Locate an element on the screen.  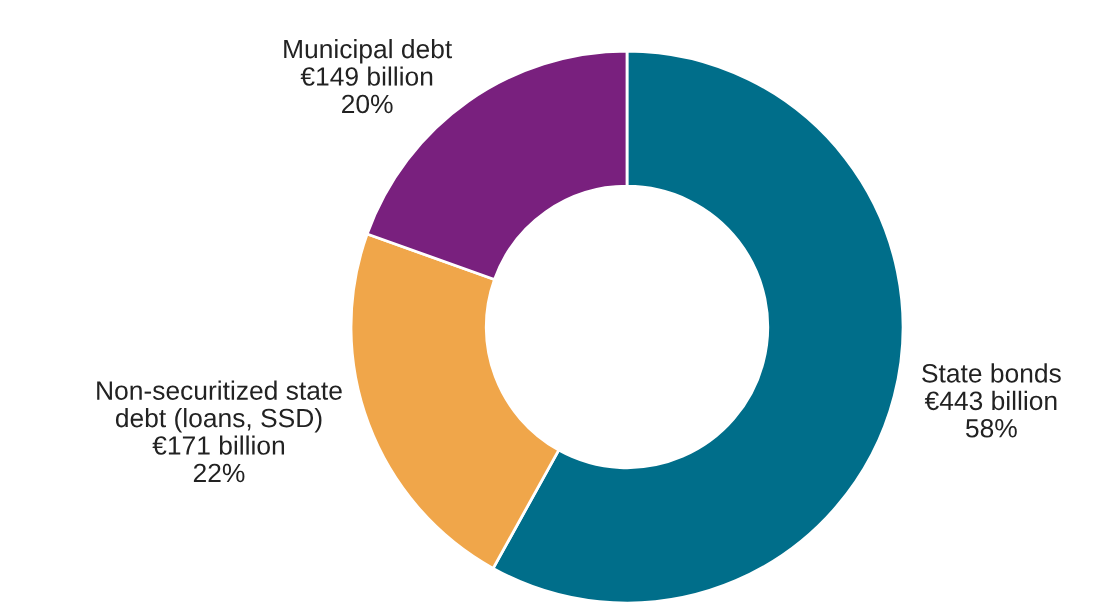
text: 22% is located at coordinates (219, 473).